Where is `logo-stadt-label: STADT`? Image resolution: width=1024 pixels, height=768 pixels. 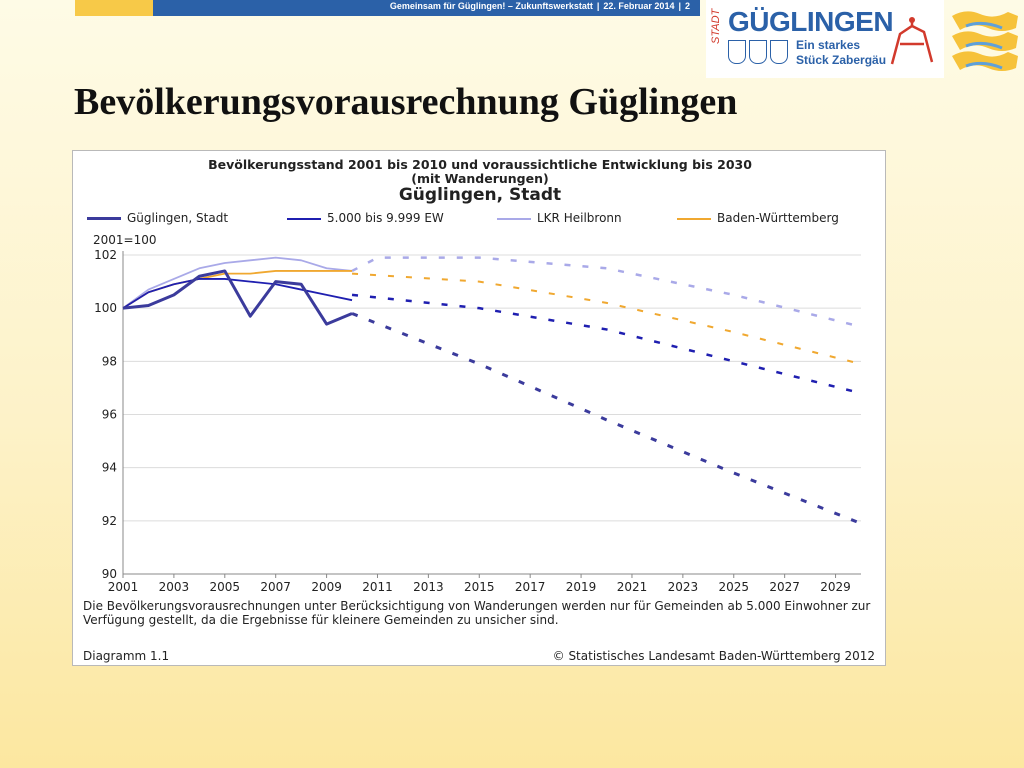
logo-stadt-label: STADT is located at coordinates (716, 26).